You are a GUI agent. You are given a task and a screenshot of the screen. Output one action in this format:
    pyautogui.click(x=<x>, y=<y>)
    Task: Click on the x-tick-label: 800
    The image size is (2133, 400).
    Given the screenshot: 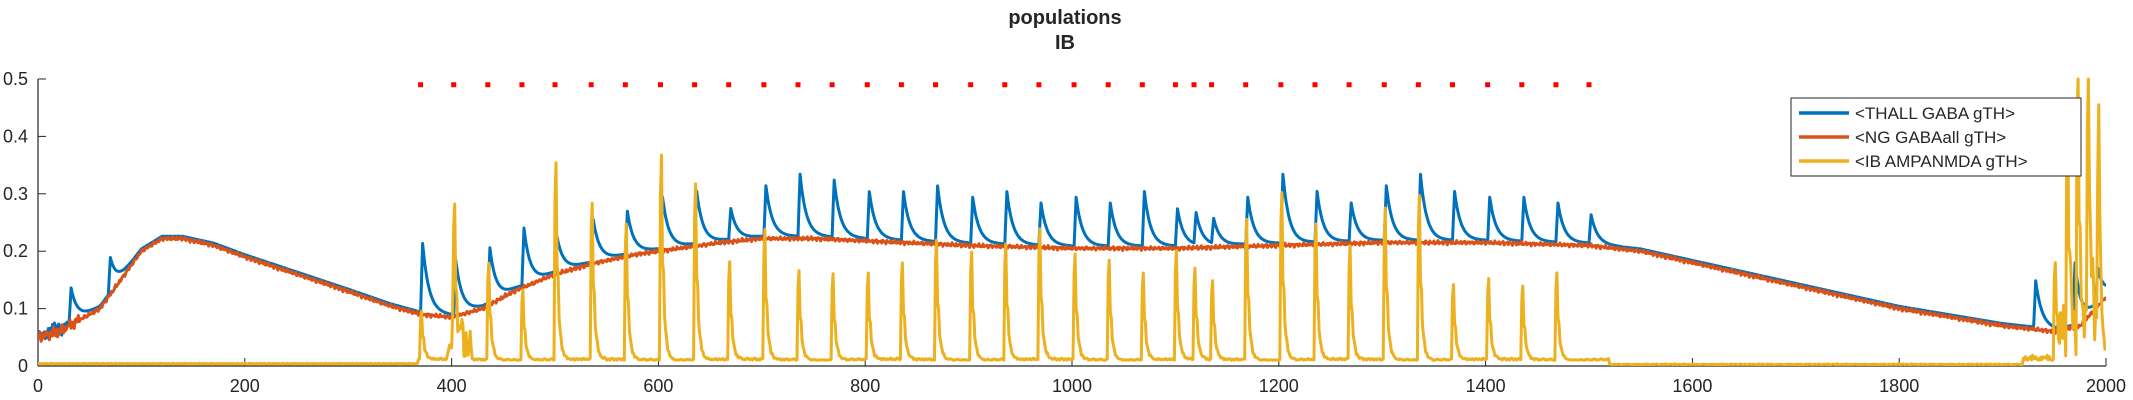 What is the action you would take?
    pyautogui.click(x=865, y=386)
    